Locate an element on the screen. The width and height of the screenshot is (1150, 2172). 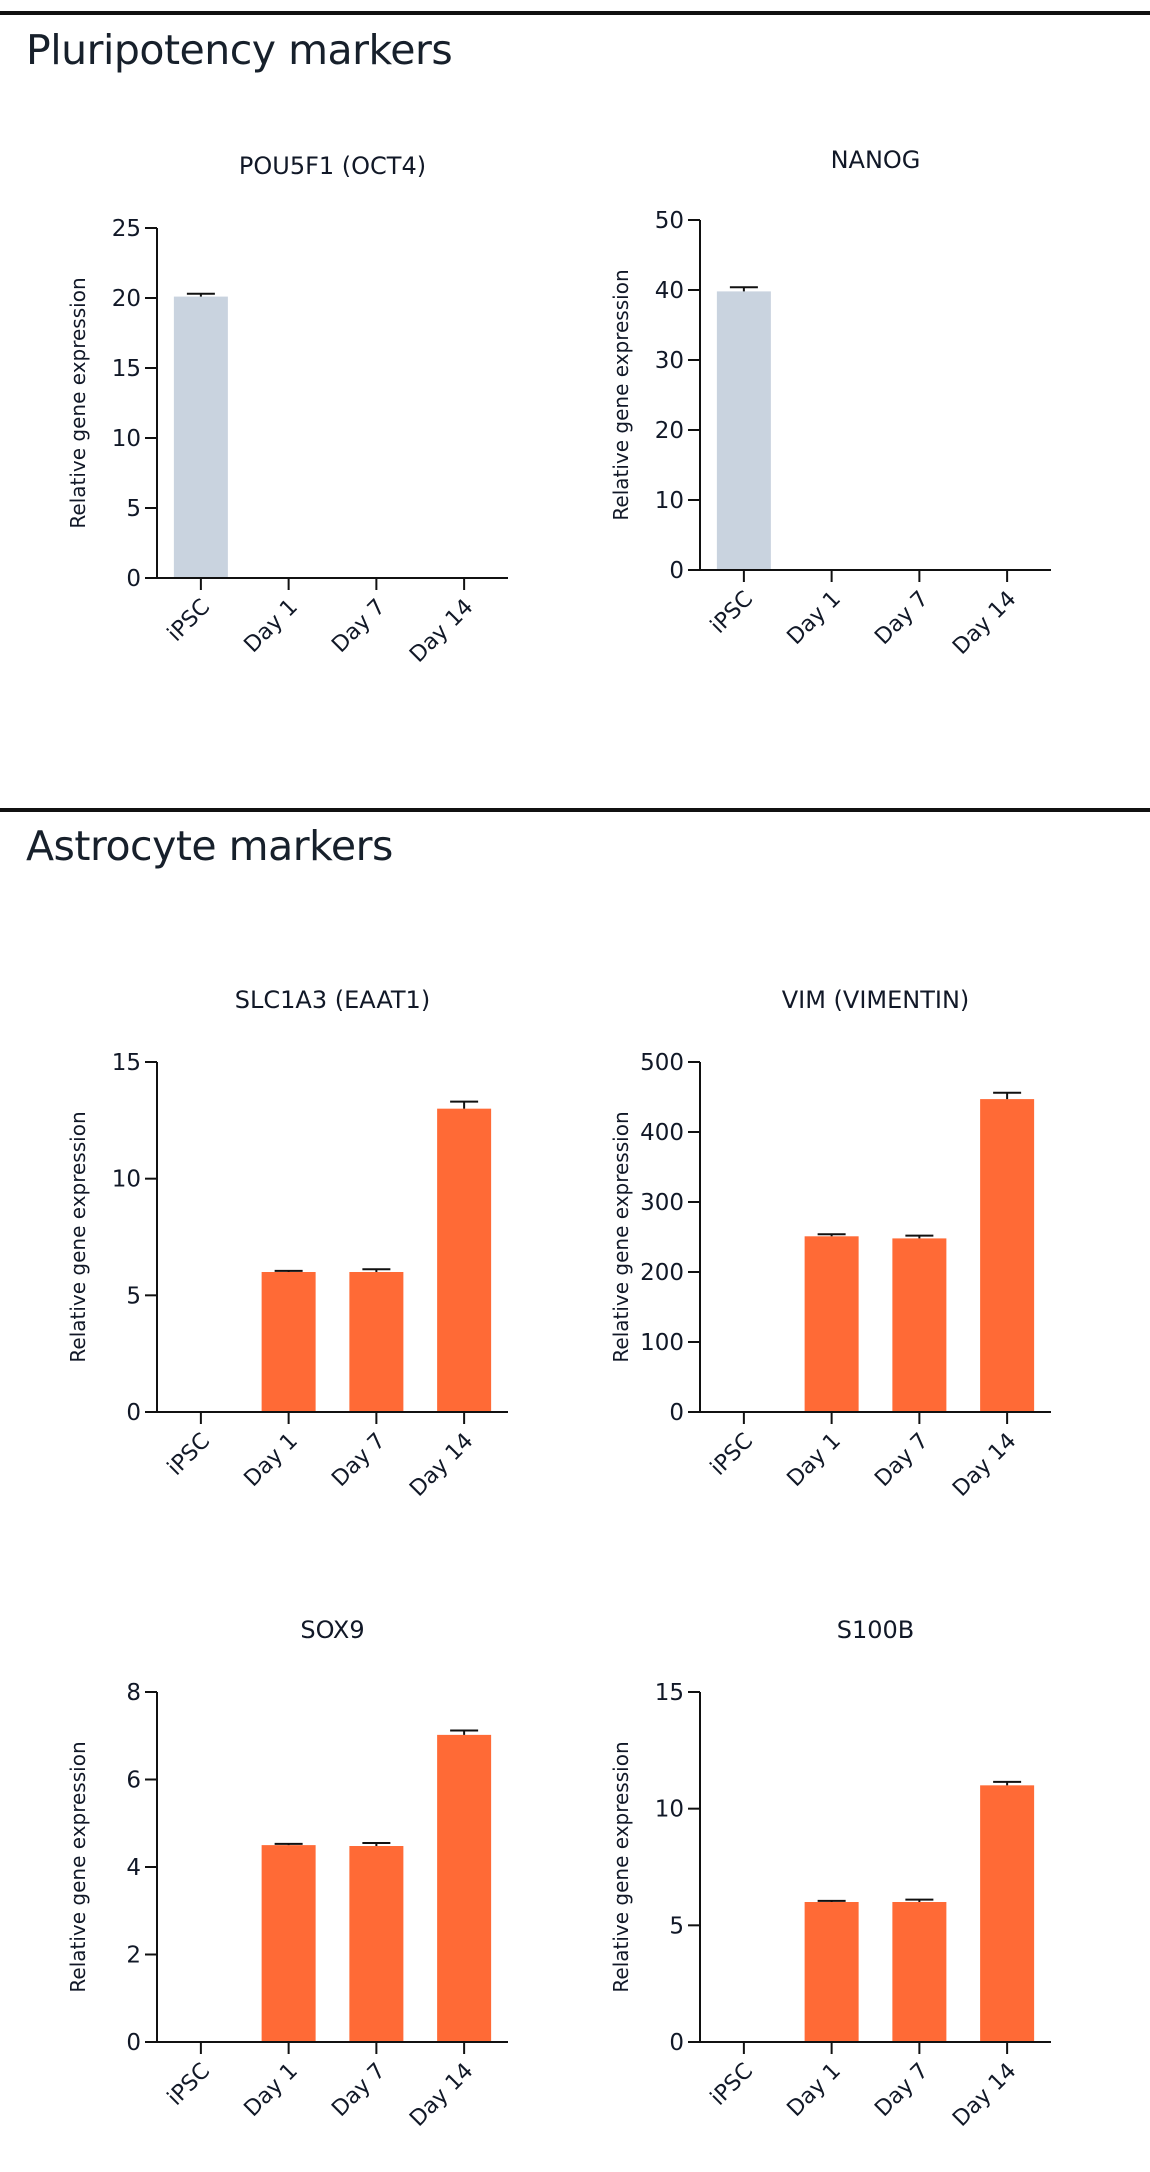
y-tick-label: 8 is located at coordinates (133, 1693).